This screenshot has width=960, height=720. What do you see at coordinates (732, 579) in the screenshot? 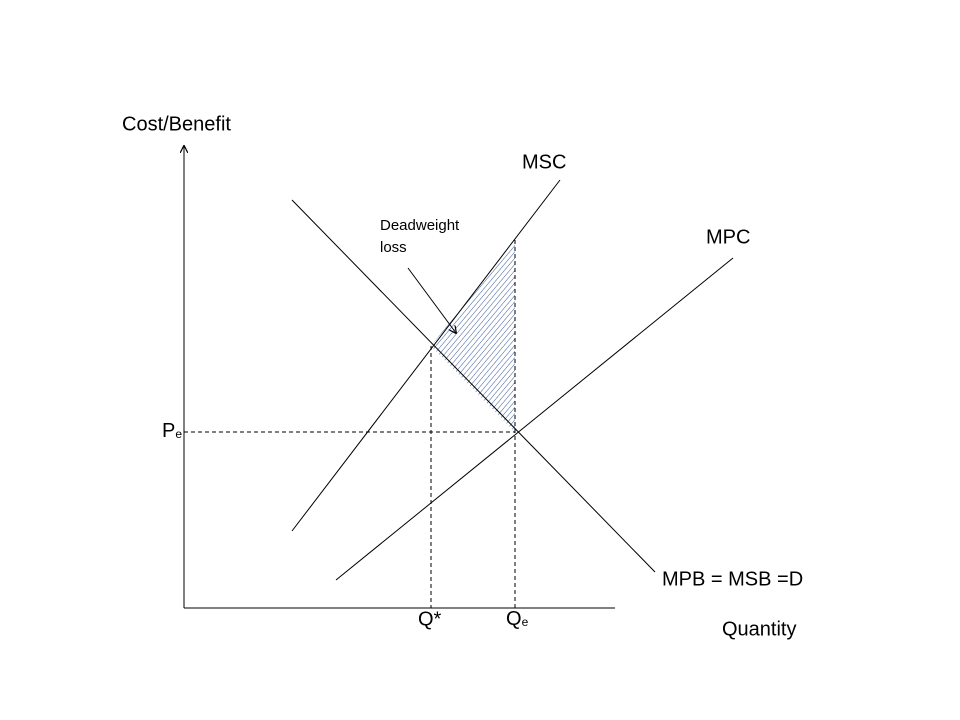
I see `demand-label: MPB = MSB =D` at bounding box center [732, 579].